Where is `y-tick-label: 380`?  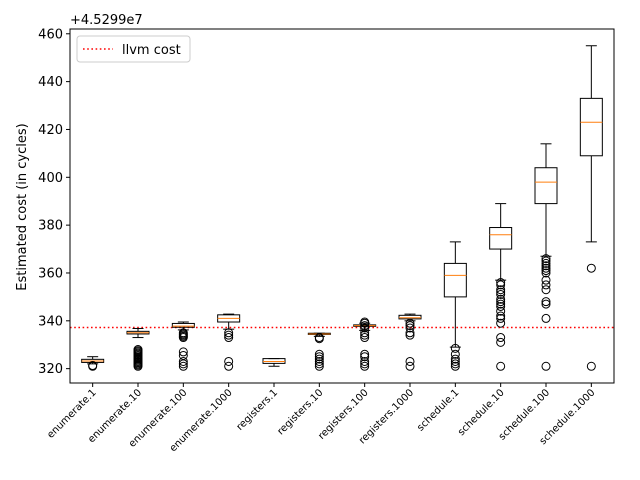
y-tick-label: 380 is located at coordinates (50, 226).